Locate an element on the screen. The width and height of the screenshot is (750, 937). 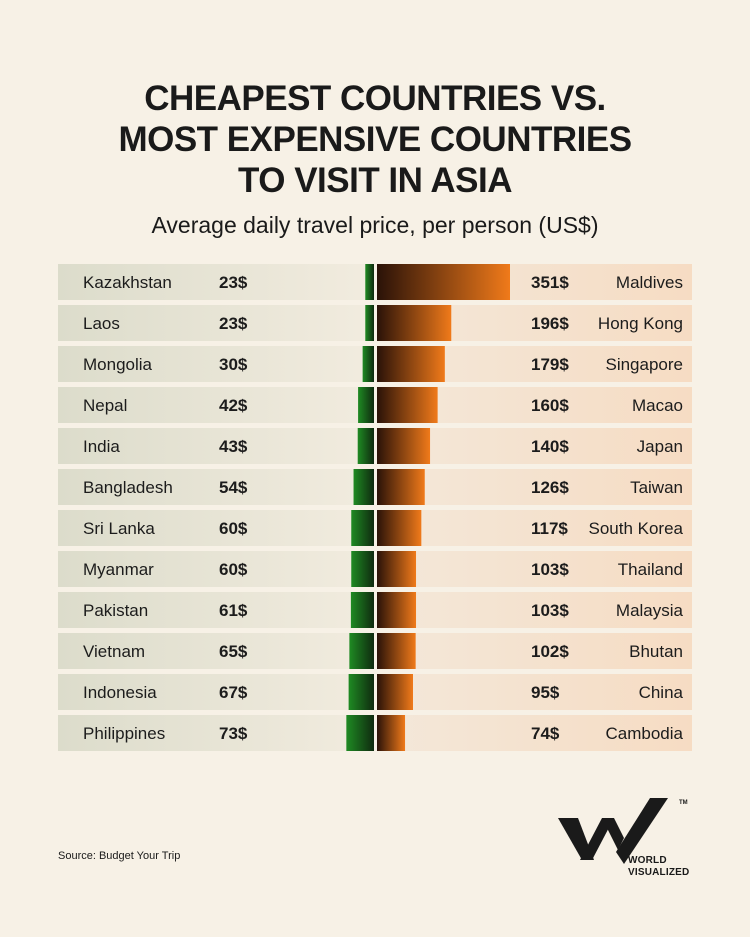
expensive-country-label: Taiwan is located at coordinates (656, 487).